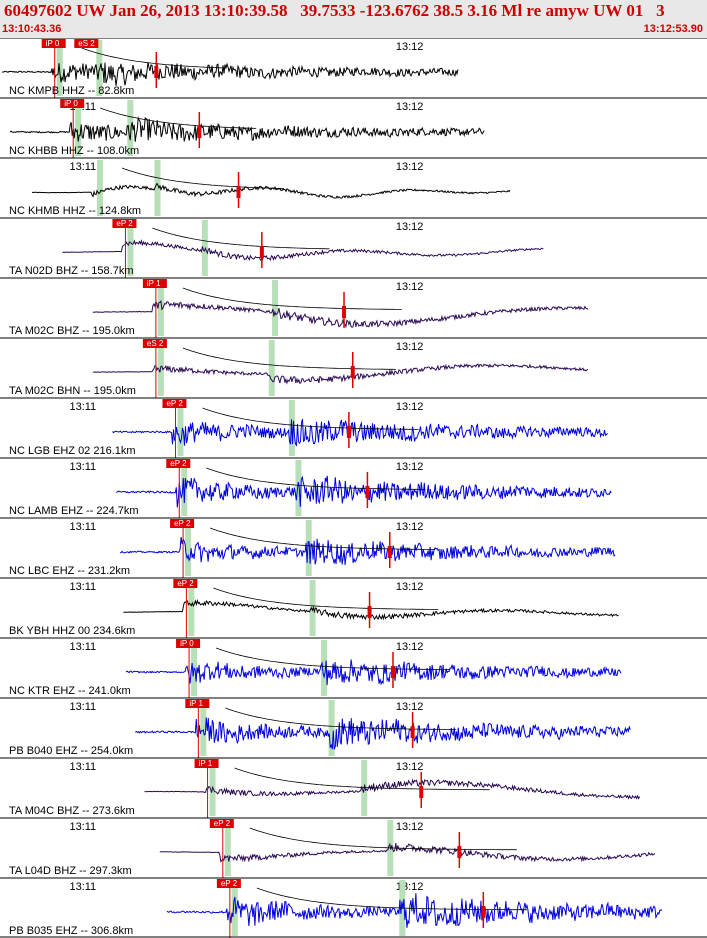 This screenshot has height=938, width=707. What do you see at coordinates (72, 451) in the screenshot?
I see `station-label: NC LGB EHZ 02 216.1km` at bounding box center [72, 451].